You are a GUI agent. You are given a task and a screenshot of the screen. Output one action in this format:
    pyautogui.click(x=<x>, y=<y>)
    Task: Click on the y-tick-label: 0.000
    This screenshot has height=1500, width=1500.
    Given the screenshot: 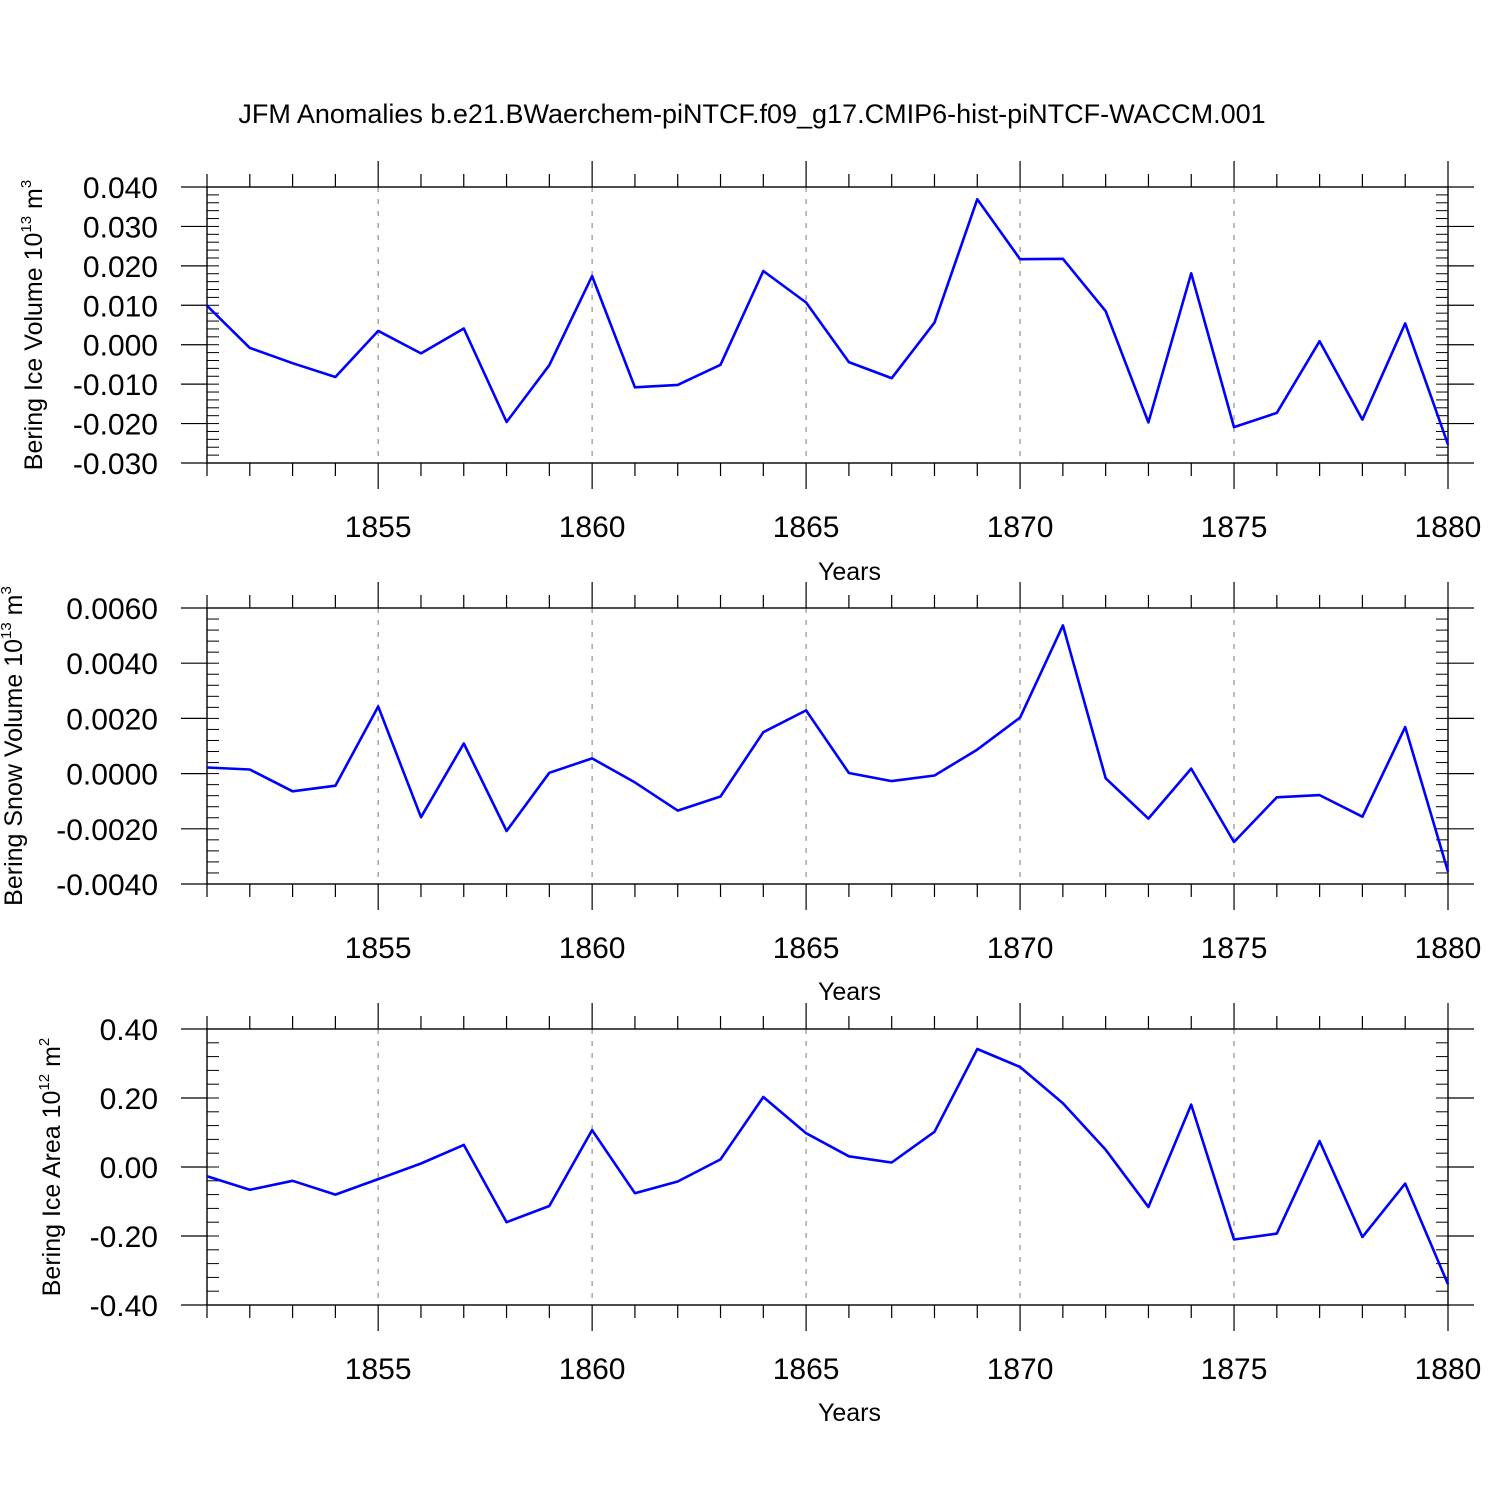 What is the action you would take?
    pyautogui.click(x=120, y=346)
    